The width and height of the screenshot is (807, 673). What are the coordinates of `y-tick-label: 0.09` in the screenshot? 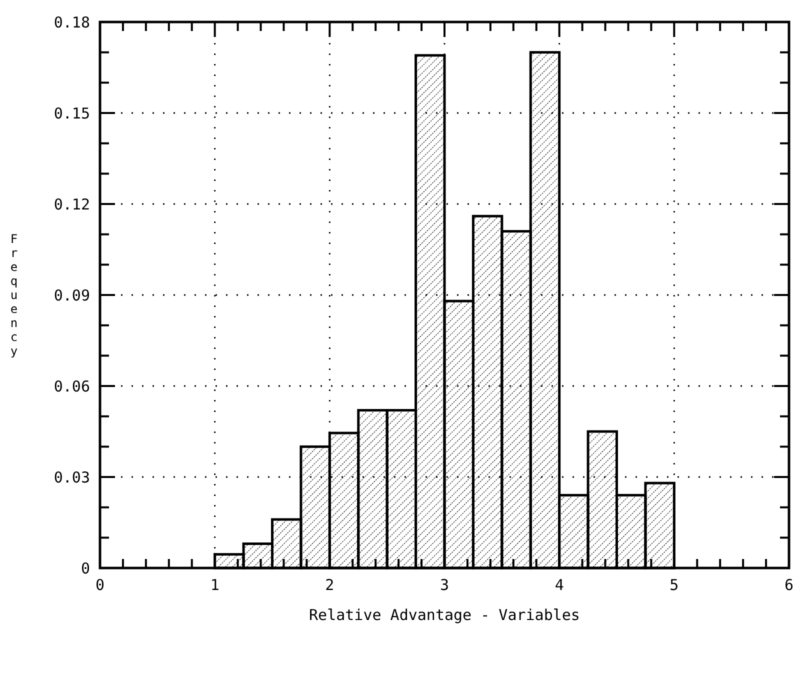 It's located at (72, 295).